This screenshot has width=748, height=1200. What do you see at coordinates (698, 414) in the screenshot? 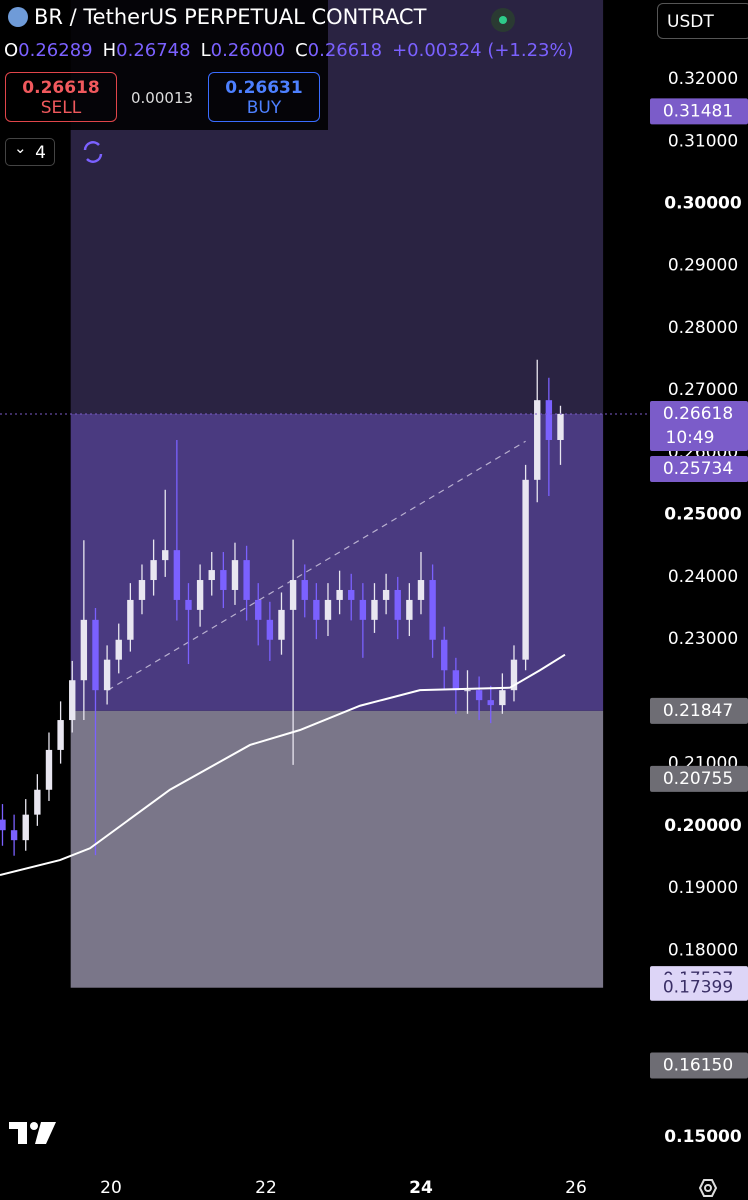
I see `price-marker-label: 0.26618` at bounding box center [698, 414].